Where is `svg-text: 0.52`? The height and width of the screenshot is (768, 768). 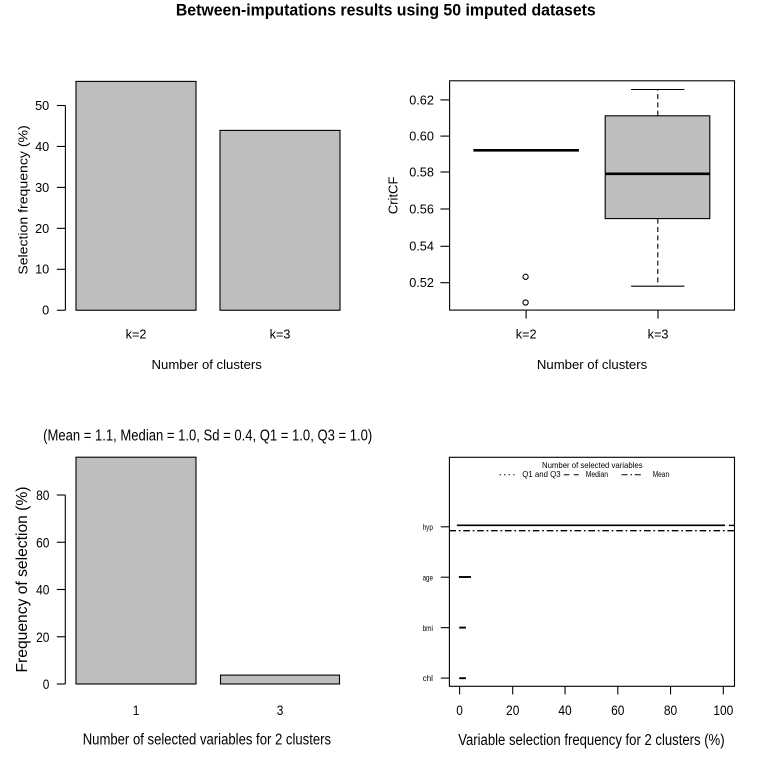 svg-text: 0.52 is located at coordinates (421, 283).